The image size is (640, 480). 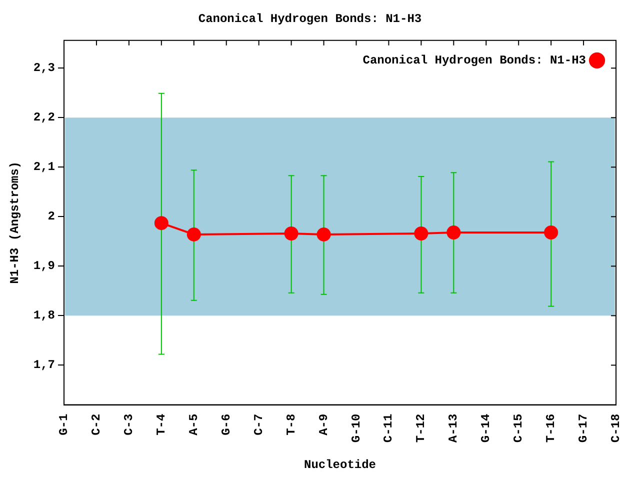 What do you see at coordinates (161, 425) in the screenshot?
I see `x-tick-label: T-4` at bounding box center [161, 425].